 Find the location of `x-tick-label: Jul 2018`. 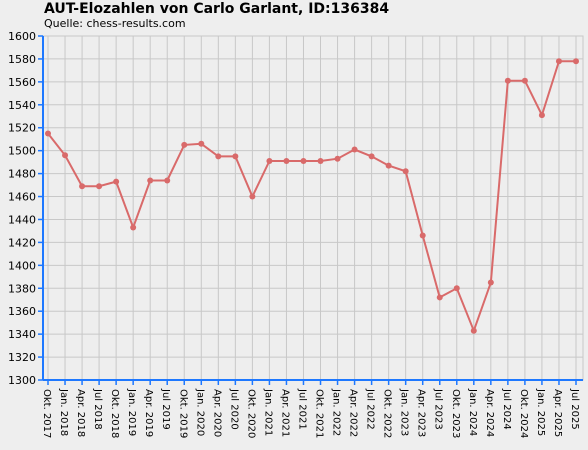

x-tick-label: Jul 2018 is located at coordinates (97, 409).